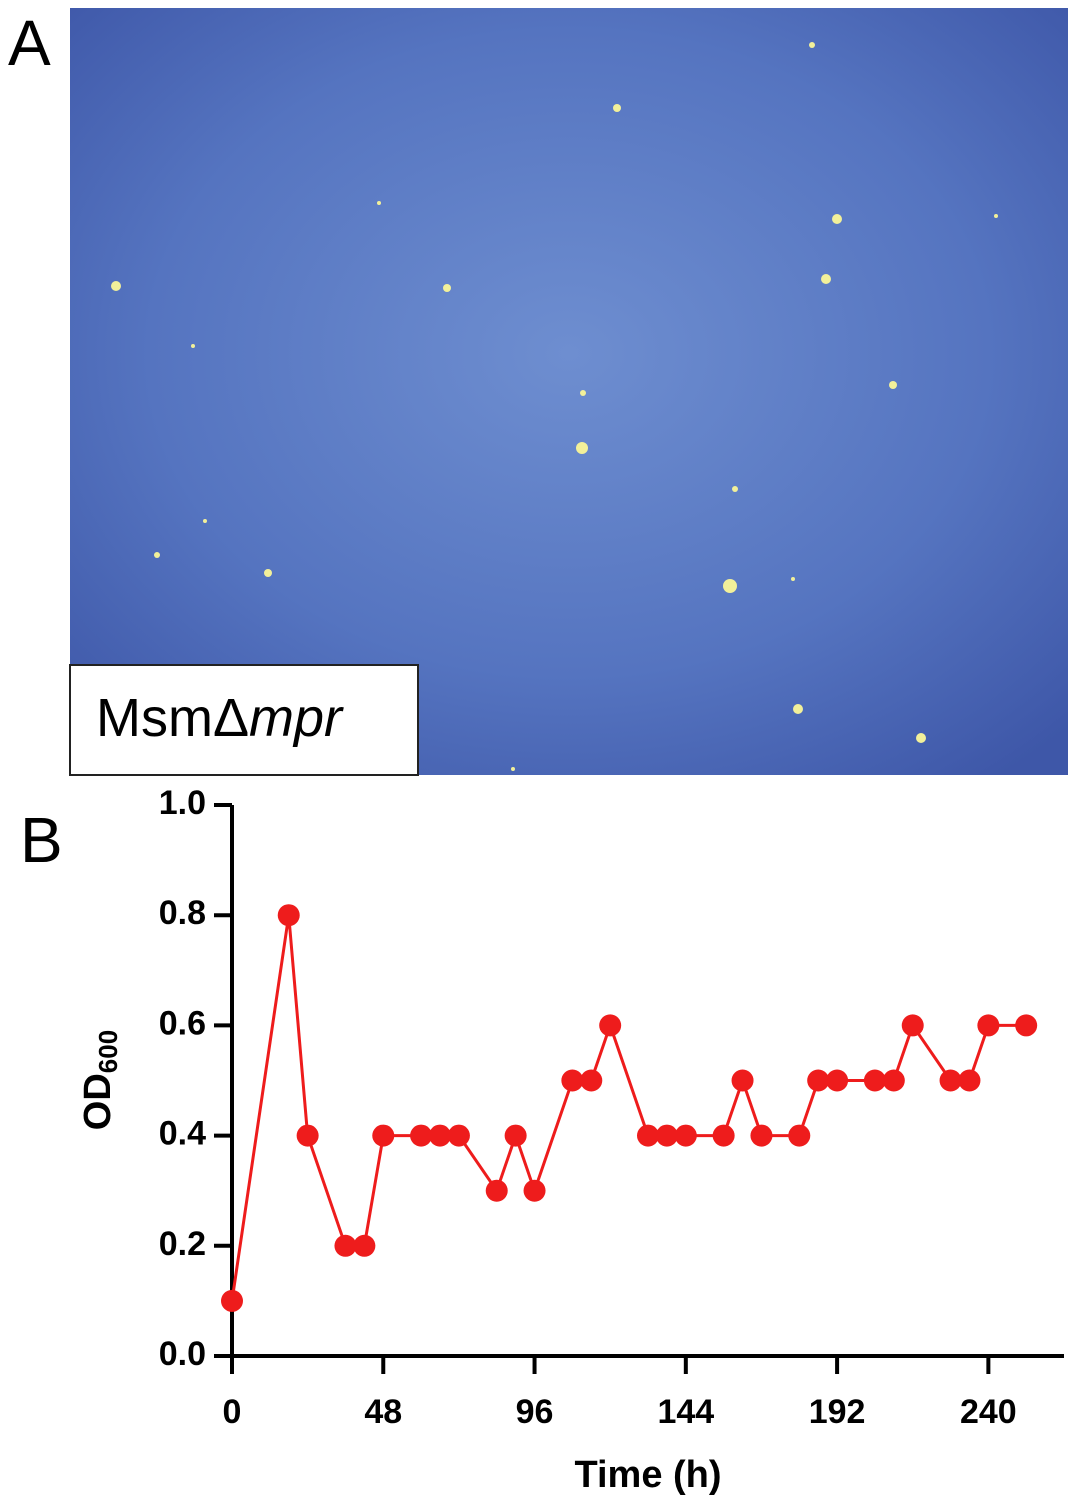 The image size is (1068, 1509). Describe the element at coordinates (98, 1101) in the screenshot. I see `y-axis-title-main: OD` at that location.